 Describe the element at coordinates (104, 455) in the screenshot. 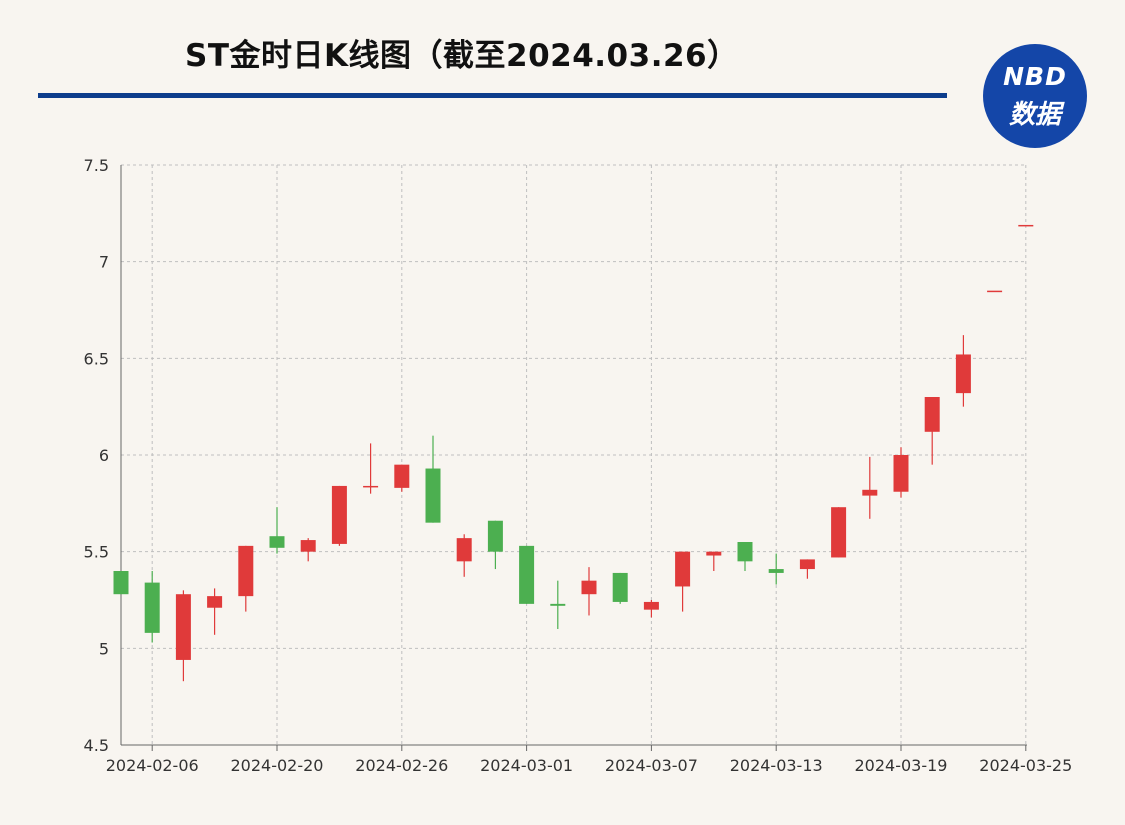

I see `y-tick-label: 6` at that location.